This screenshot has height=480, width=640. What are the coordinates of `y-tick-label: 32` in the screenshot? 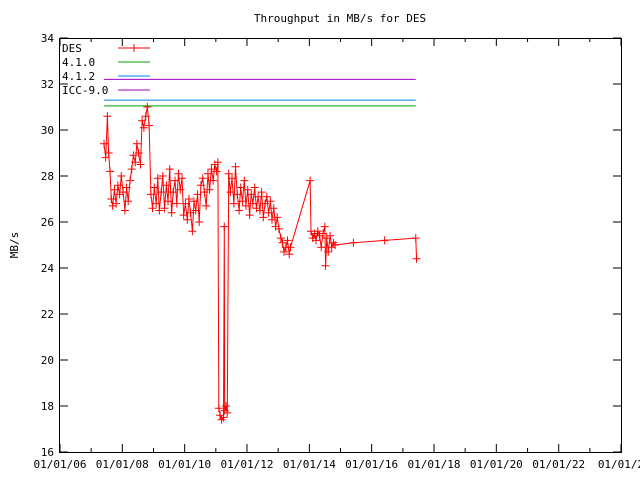 It's located at (47, 84).